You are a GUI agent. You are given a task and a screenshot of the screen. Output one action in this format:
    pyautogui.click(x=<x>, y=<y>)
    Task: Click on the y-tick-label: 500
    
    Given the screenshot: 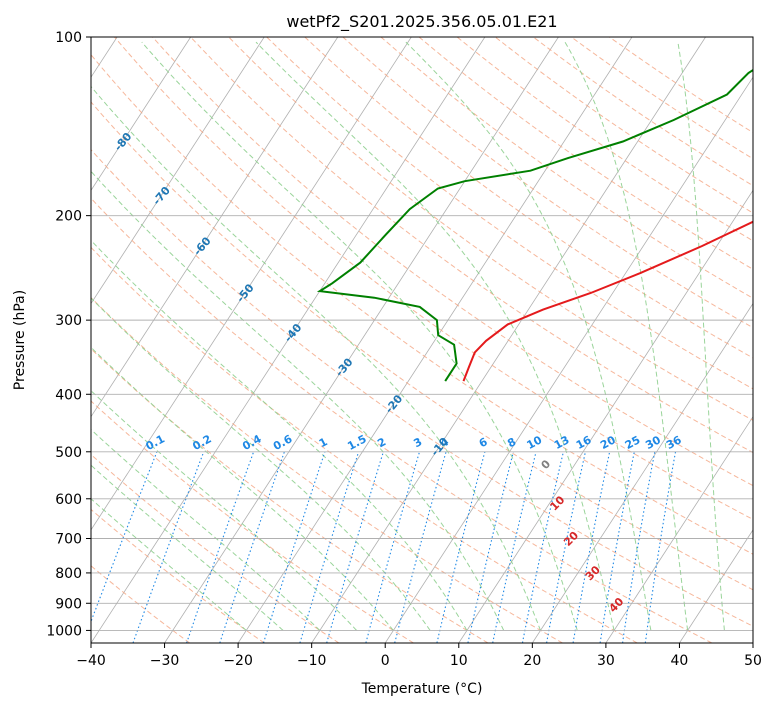 What is the action you would take?
    pyautogui.click(x=68, y=453)
    